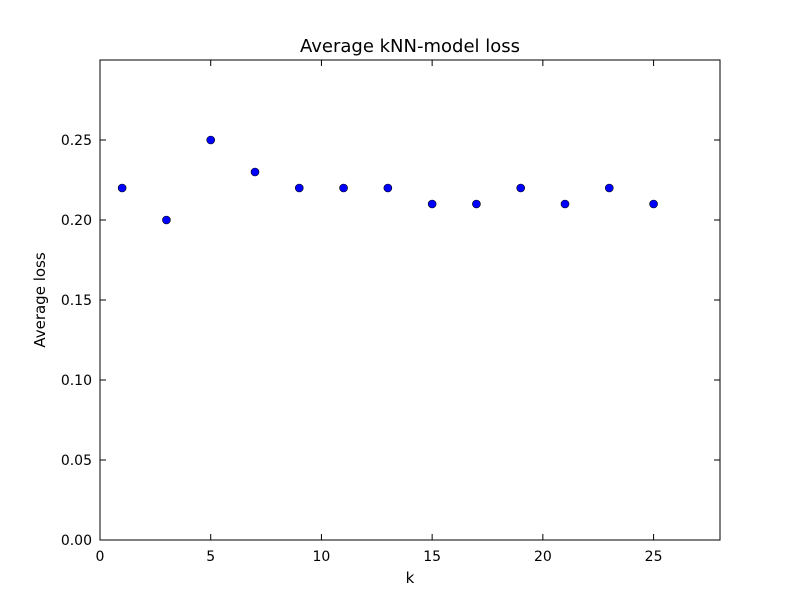 The image size is (800, 600). Describe the element at coordinates (76, 461) in the screenshot. I see `y-tick-label: 0.05` at that location.